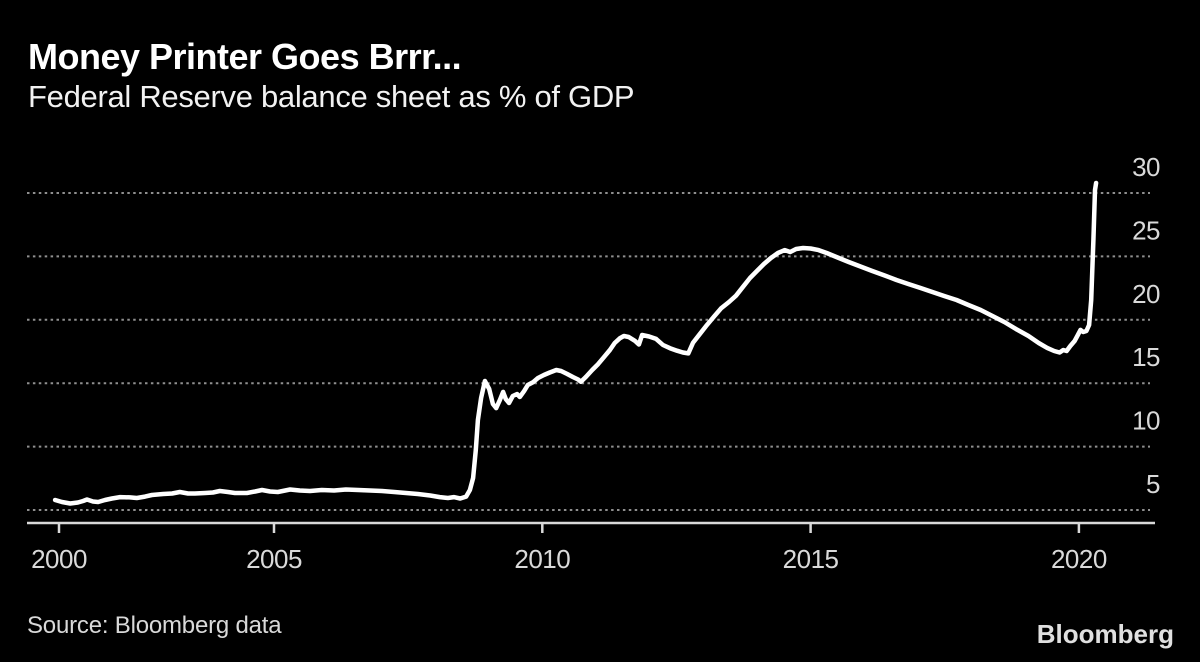  I want to click on bloomberg-logo: Bloomberg, so click(1105, 634).